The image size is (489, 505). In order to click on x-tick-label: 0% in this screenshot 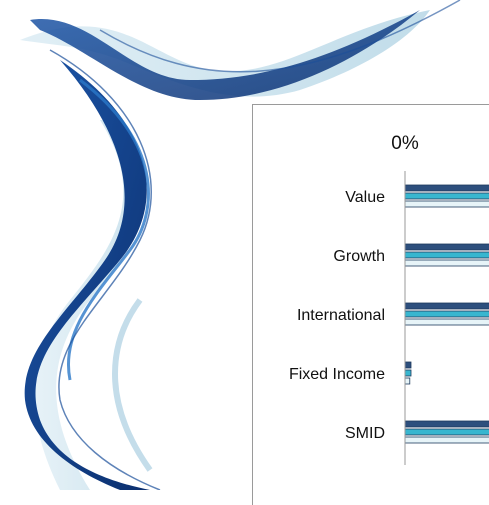, I will do `click(405, 143)`.